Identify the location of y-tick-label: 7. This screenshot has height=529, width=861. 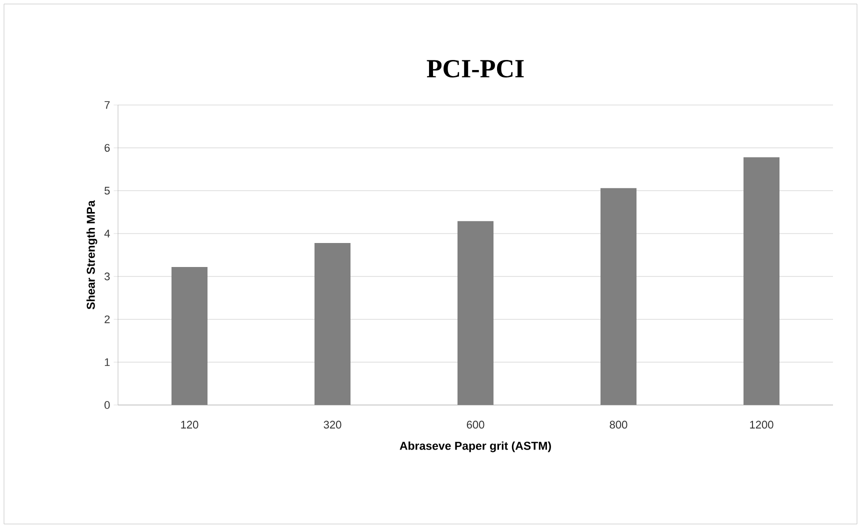
(107, 105).